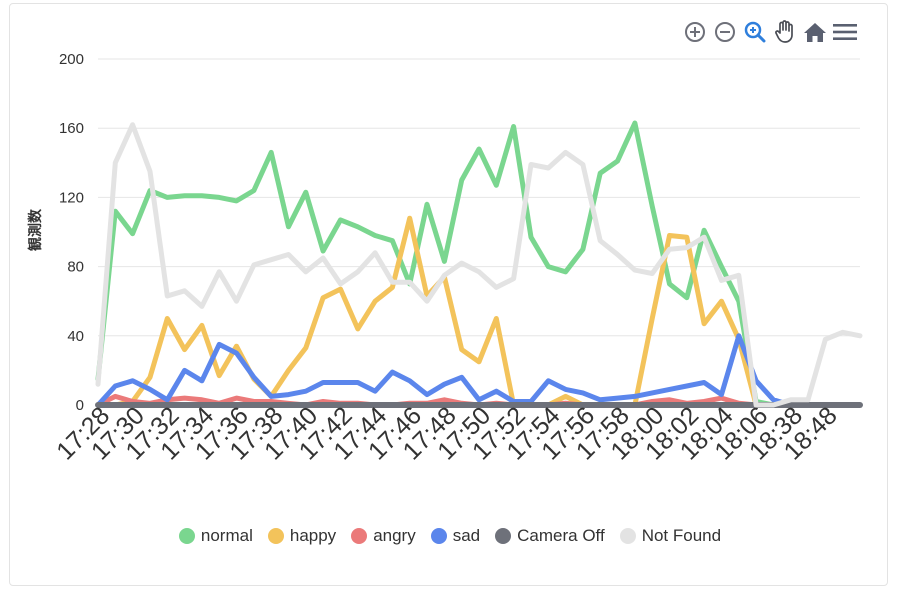 This screenshot has width=900, height=600. I want to click on y-tick-label: 0, so click(80, 405).